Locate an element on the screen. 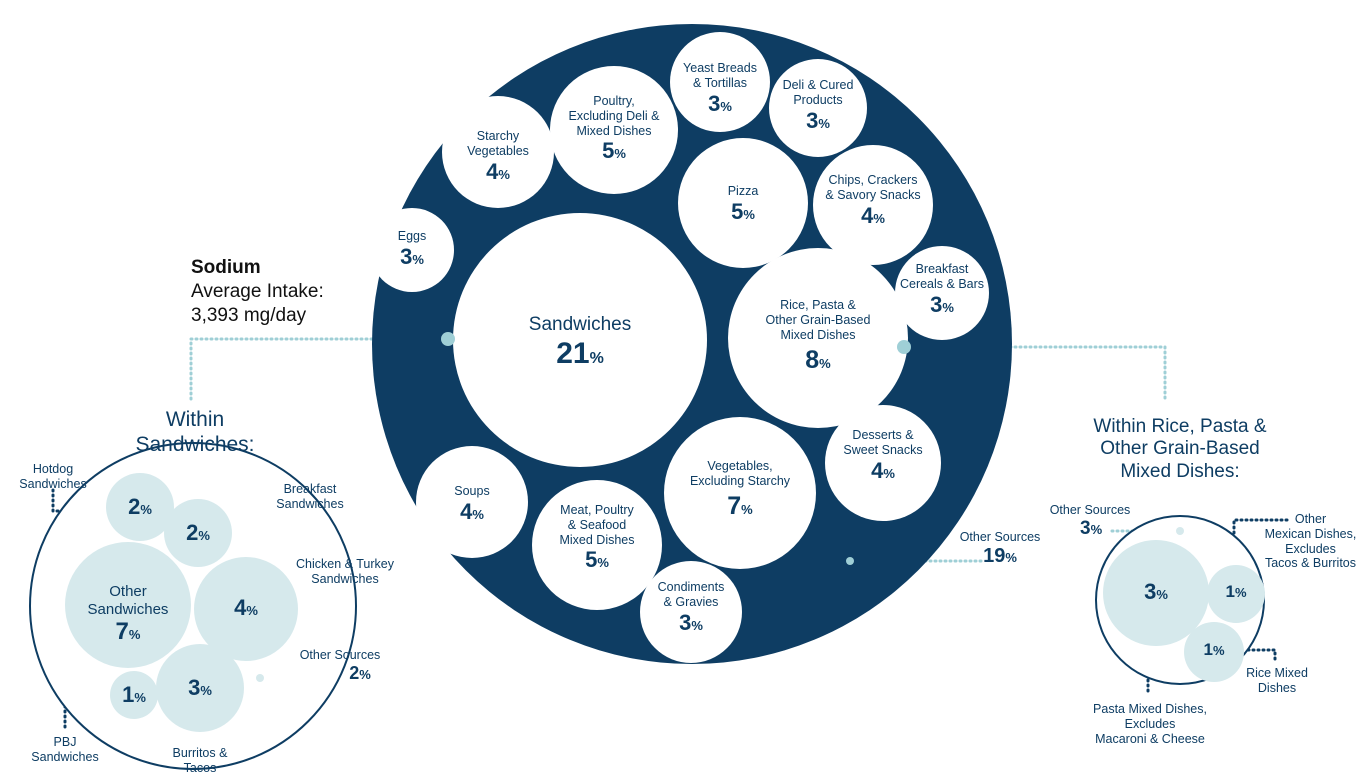 Image resolution: width=1370 pixels, height=783 pixels. bubble-chicken-turkey is located at coordinates (246, 609).